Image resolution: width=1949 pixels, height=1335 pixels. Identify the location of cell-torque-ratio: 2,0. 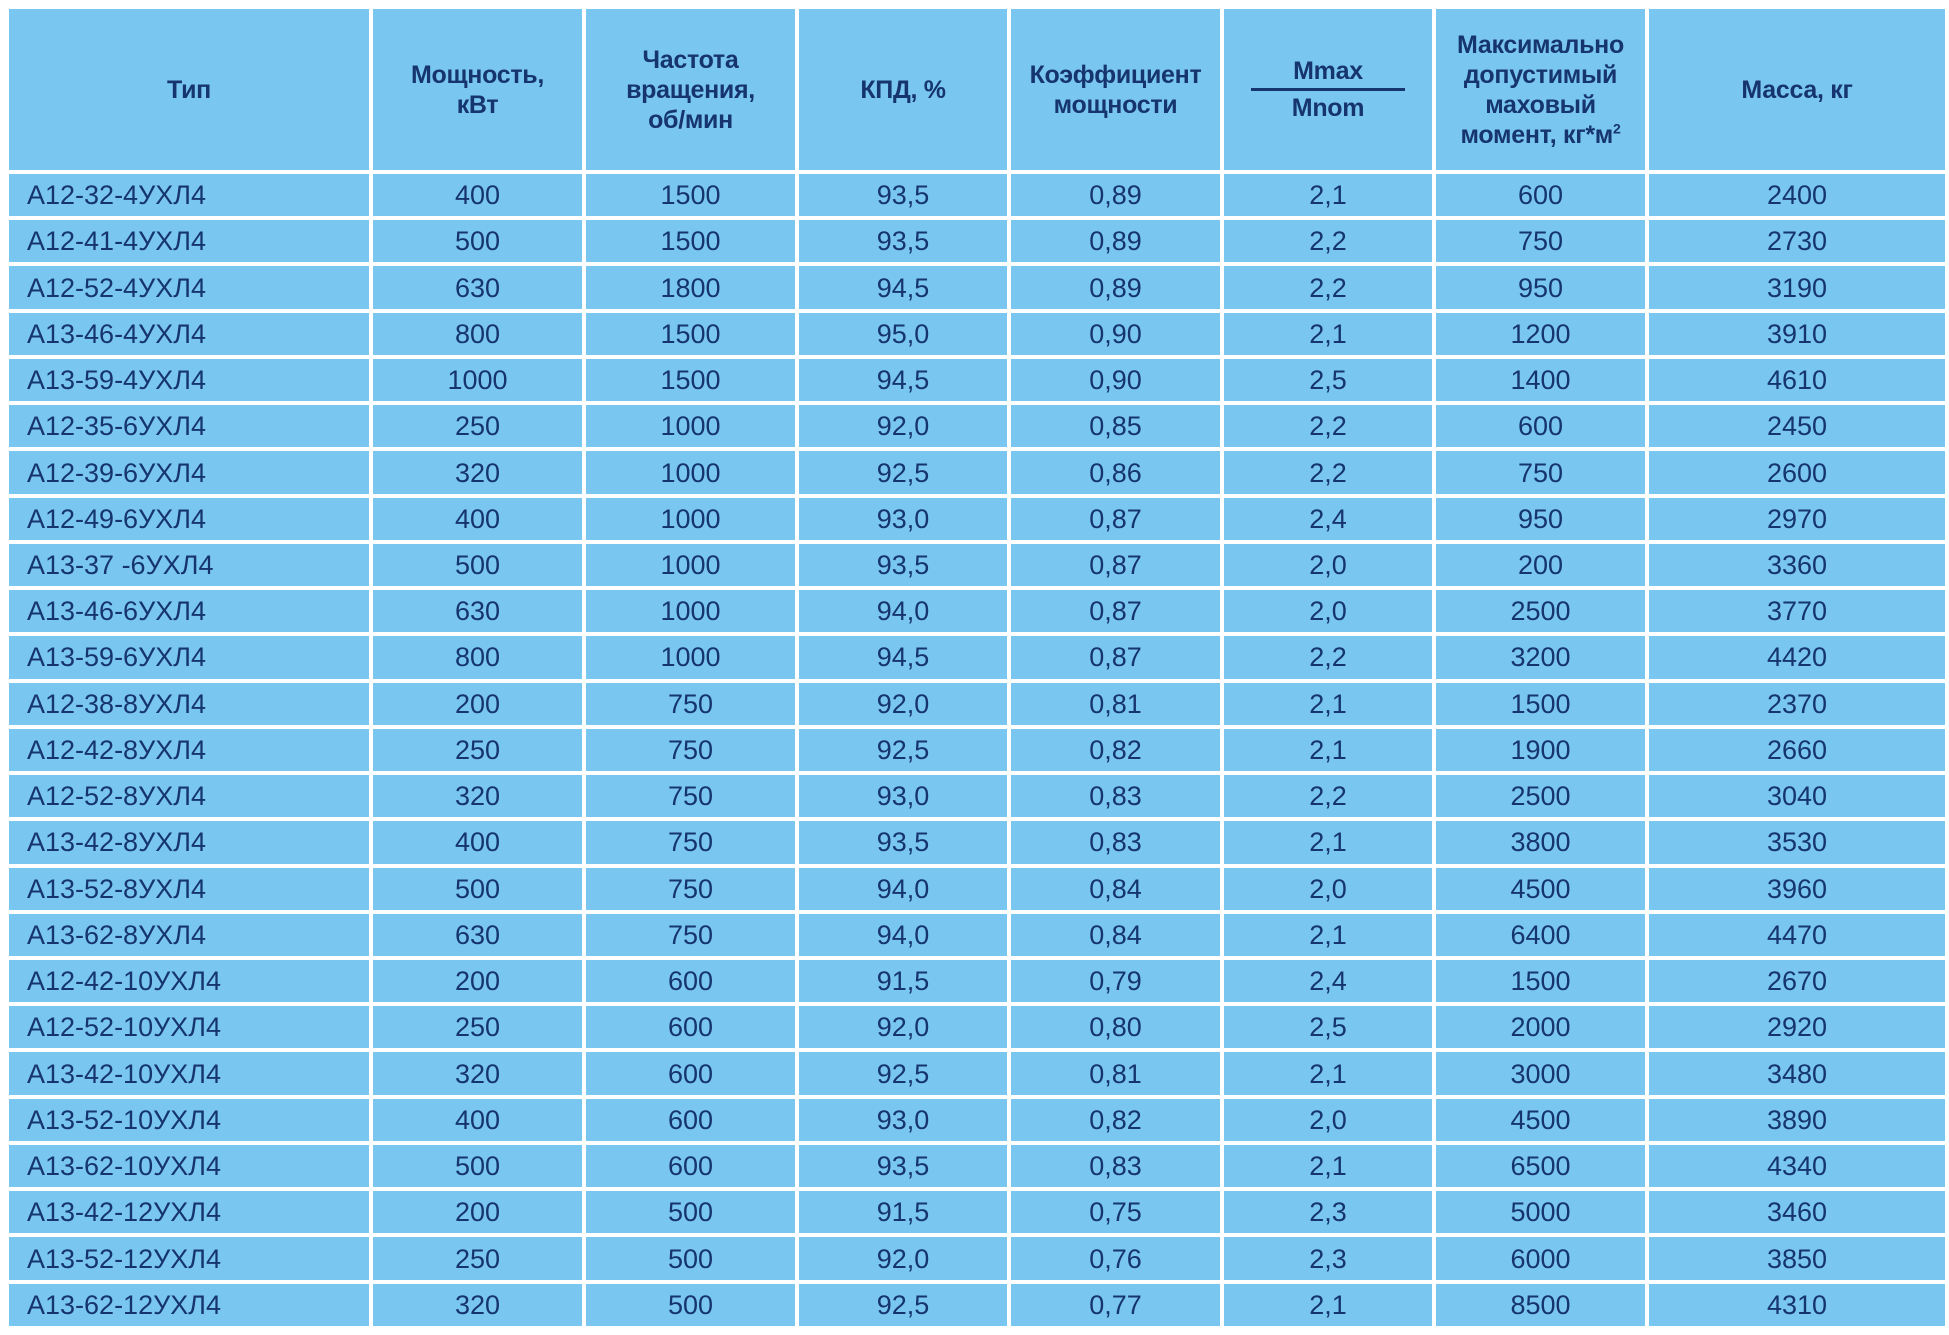
(1328, 565).